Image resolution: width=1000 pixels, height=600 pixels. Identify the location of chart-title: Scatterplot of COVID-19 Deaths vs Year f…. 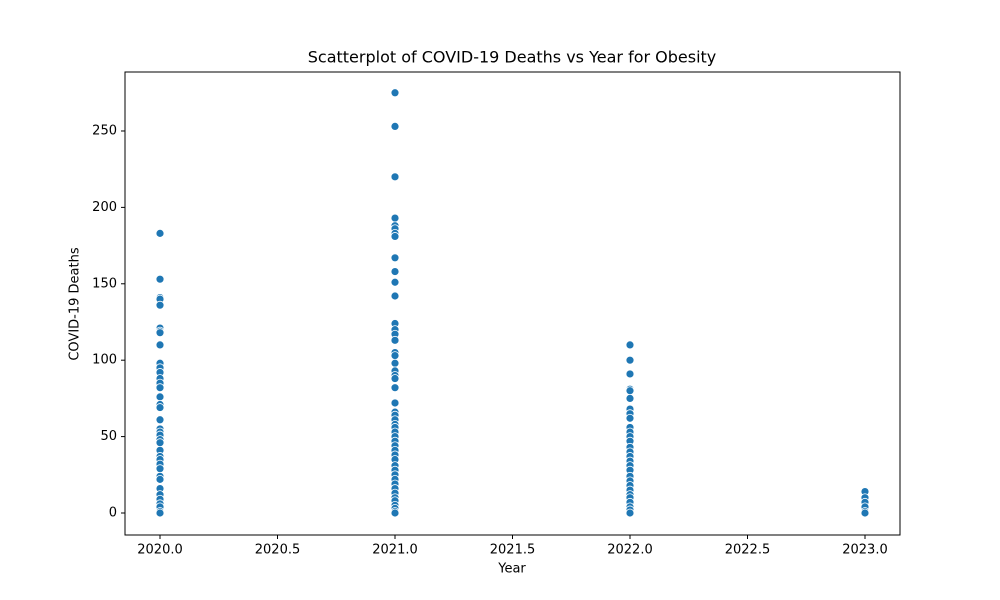
(512, 57).